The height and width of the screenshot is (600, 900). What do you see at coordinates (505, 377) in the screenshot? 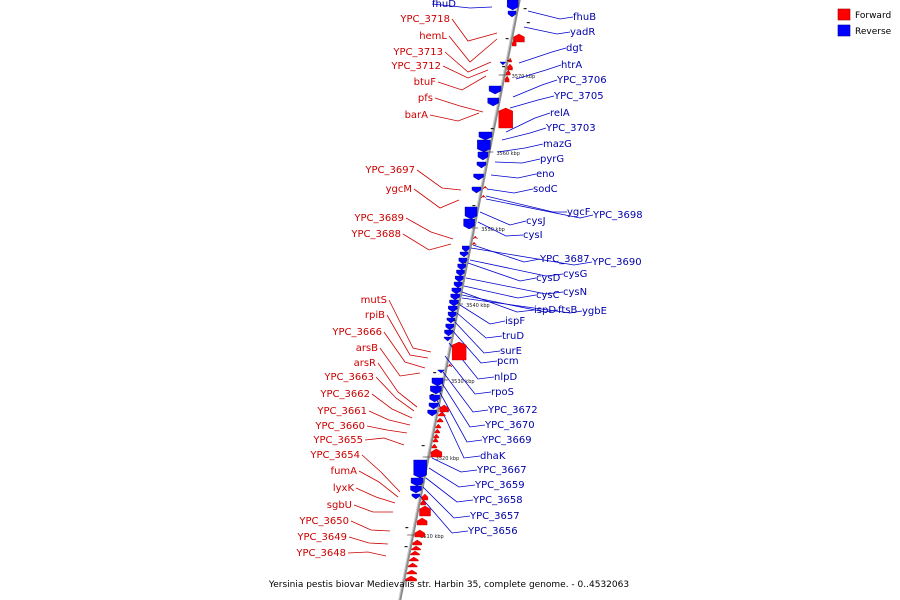
I see `reverse-gene-label-nlpd: nlpD` at bounding box center [505, 377].